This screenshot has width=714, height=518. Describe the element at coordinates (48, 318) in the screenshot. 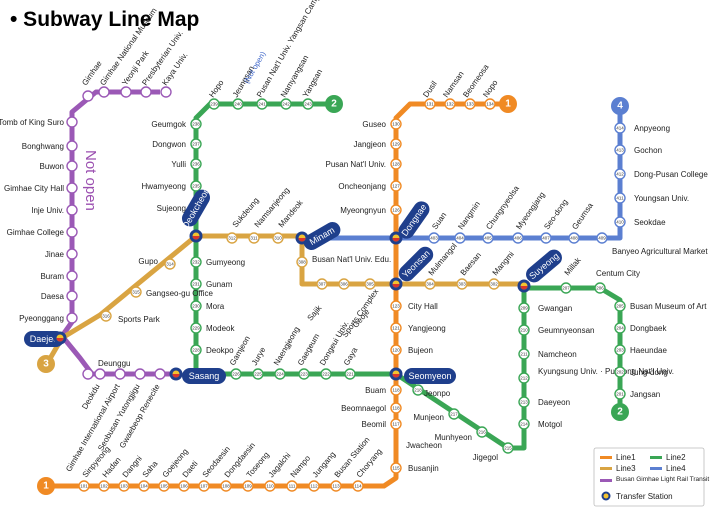

I see `station-light_rail-13: Pyeonggang` at that location.